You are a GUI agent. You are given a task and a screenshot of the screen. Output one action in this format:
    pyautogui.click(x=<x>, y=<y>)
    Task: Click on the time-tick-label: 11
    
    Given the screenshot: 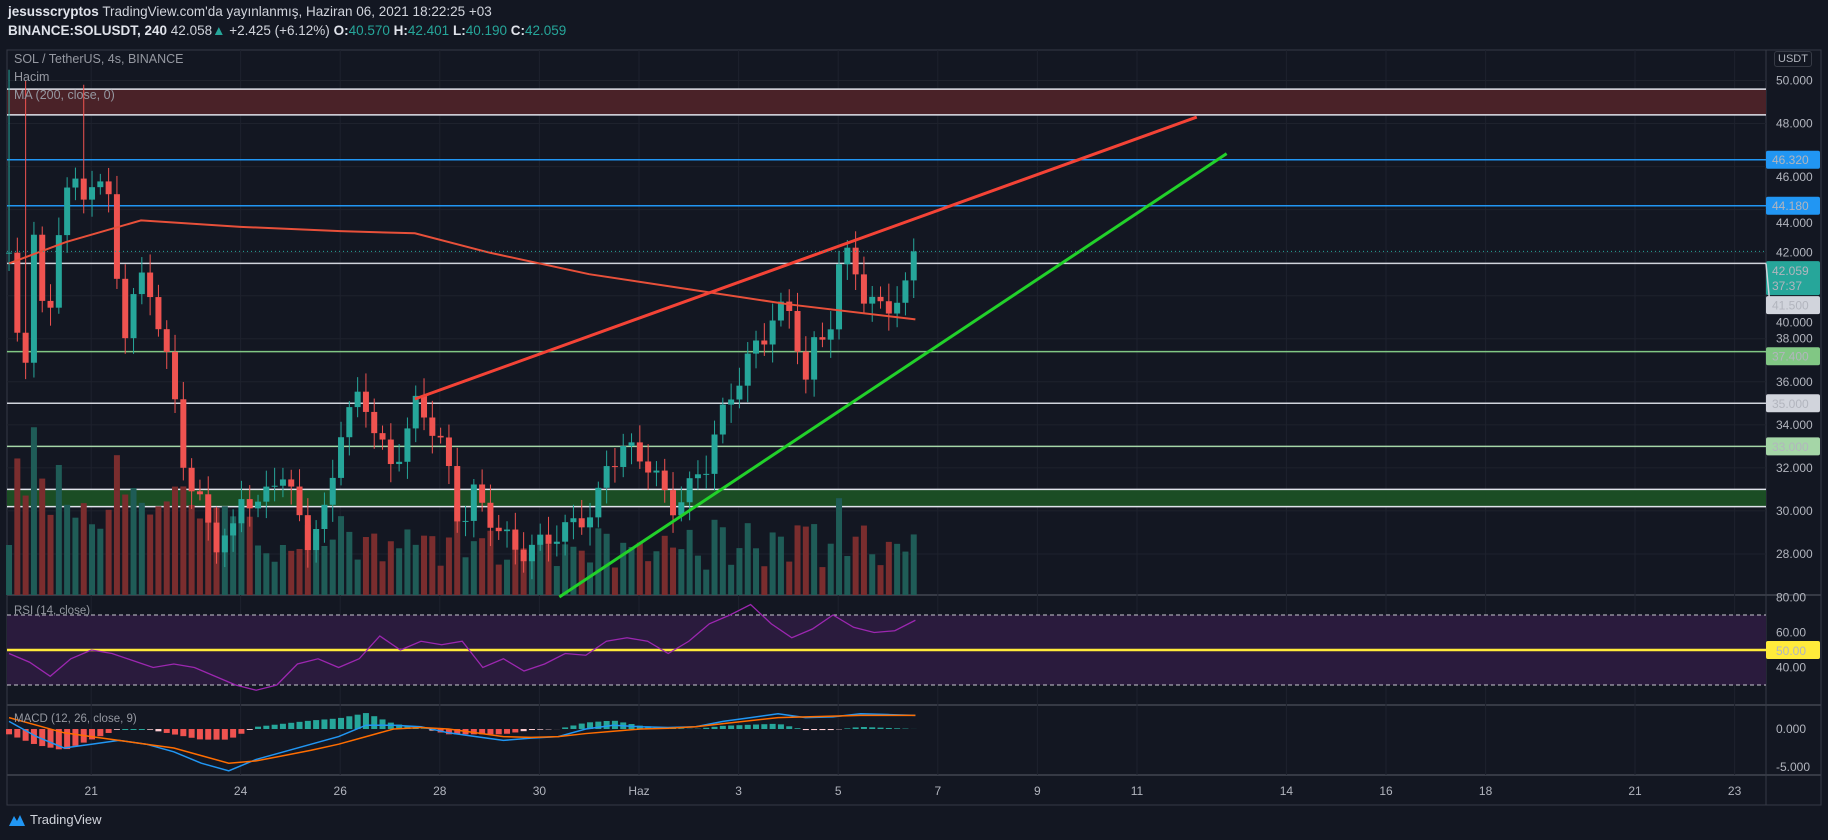 What is the action you would take?
    pyautogui.click(x=1137, y=791)
    